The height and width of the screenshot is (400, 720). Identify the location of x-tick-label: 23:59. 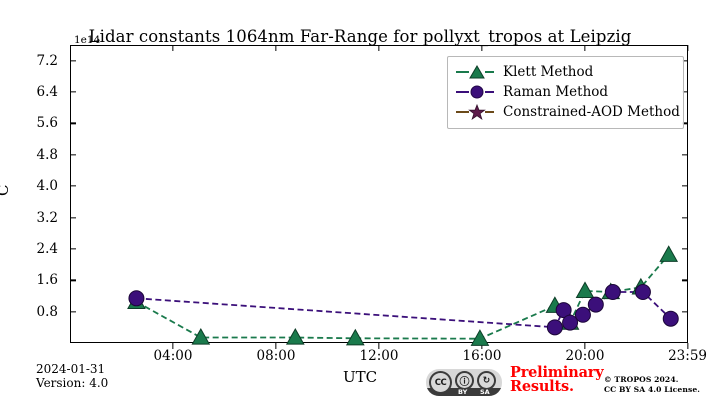
(687, 356).